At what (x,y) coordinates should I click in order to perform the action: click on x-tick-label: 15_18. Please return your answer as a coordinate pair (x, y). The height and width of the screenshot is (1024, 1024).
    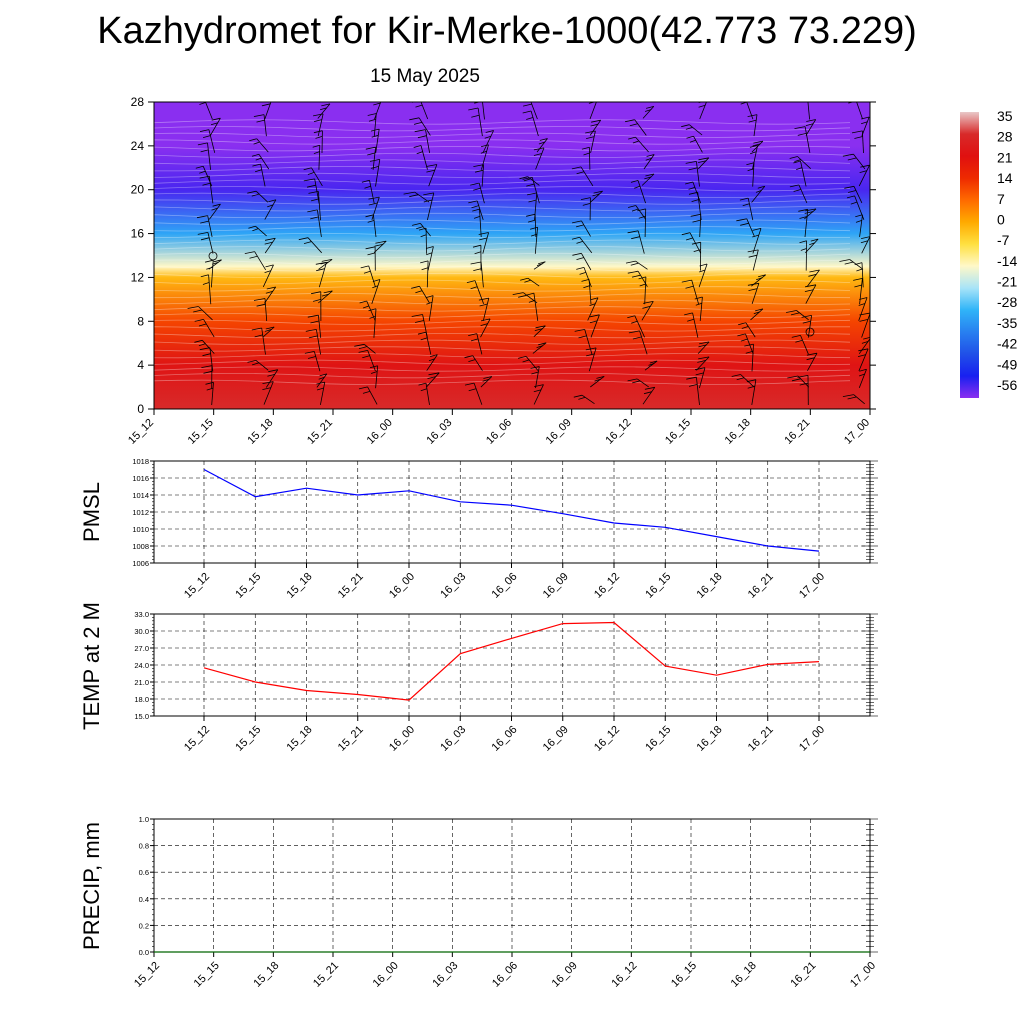
    Looking at the image, I should click on (300, 586).